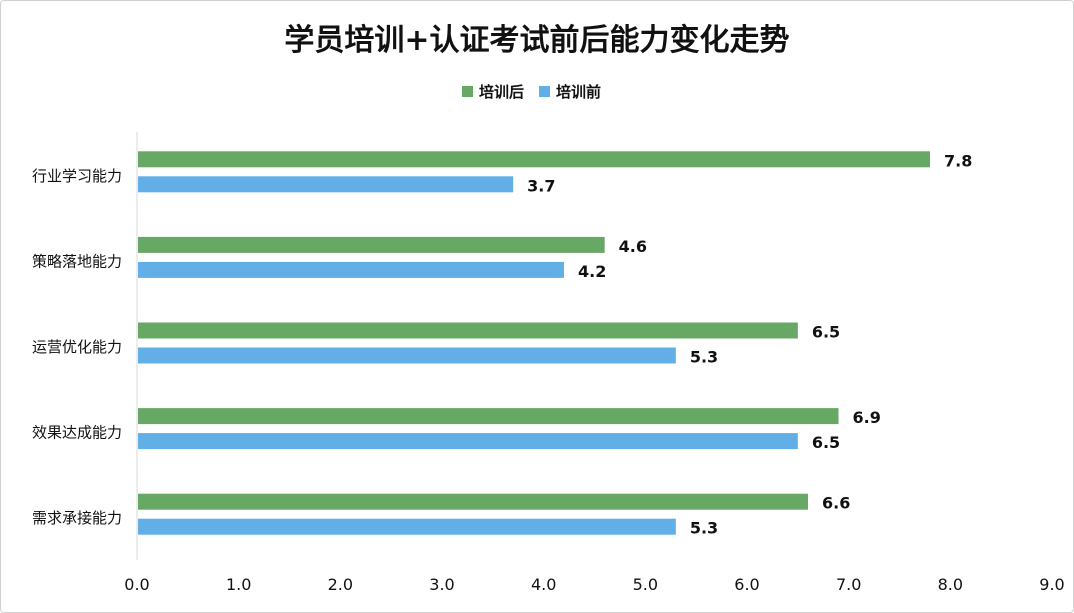 The image size is (1074, 613). I want to click on category-label: 运营优化能力, so click(77, 347).